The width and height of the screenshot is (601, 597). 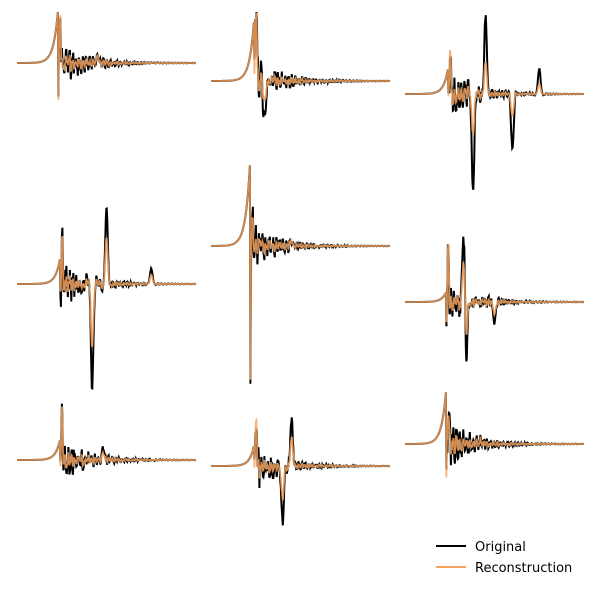 I want to click on panel-3-original-line, so click(x=495, y=102).